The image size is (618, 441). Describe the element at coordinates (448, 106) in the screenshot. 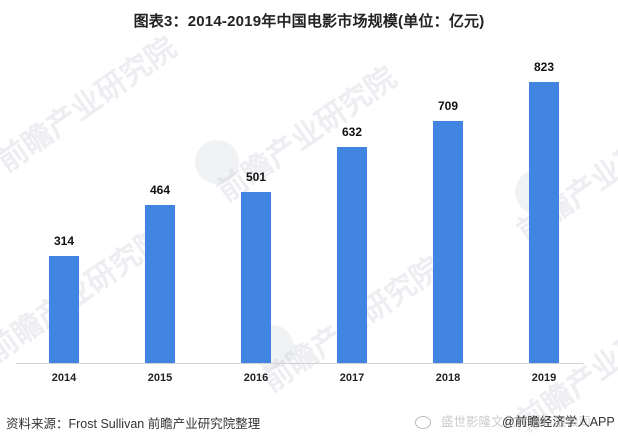

I see `data-label: 709` at that location.